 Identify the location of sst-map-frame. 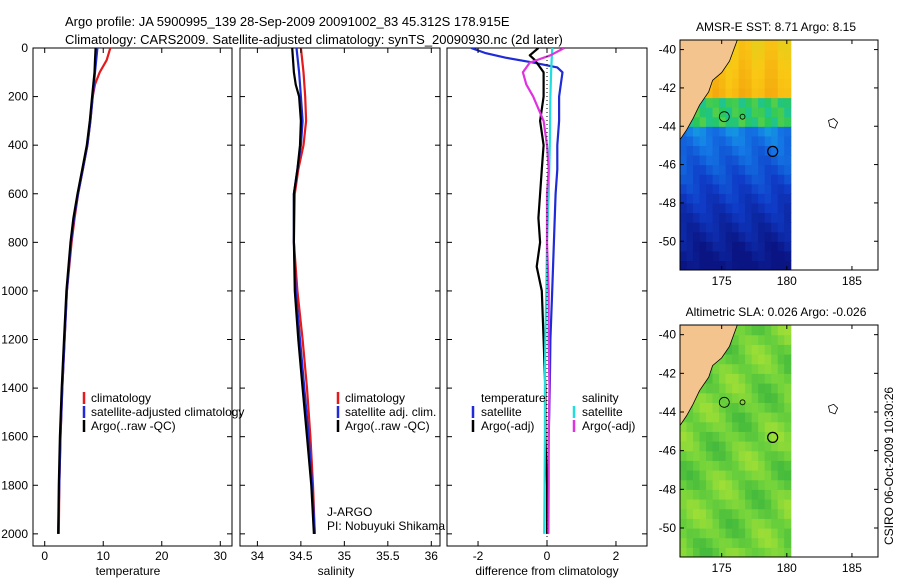
(779, 155).